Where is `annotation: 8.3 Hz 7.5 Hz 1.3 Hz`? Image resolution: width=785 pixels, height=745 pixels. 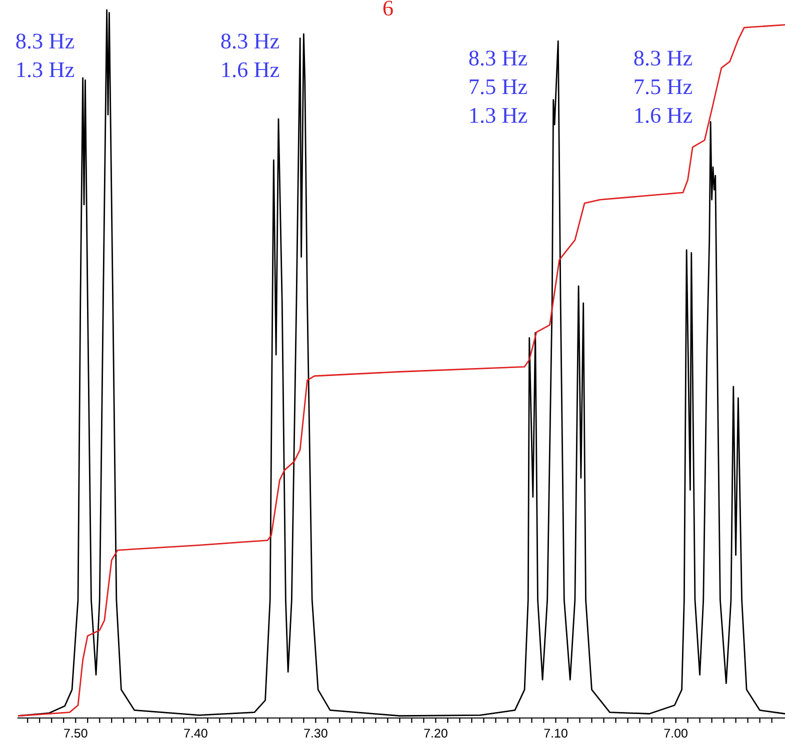
annotation: 8.3 Hz 7.5 Hz 1.3 Hz is located at coordinates (498, 87).